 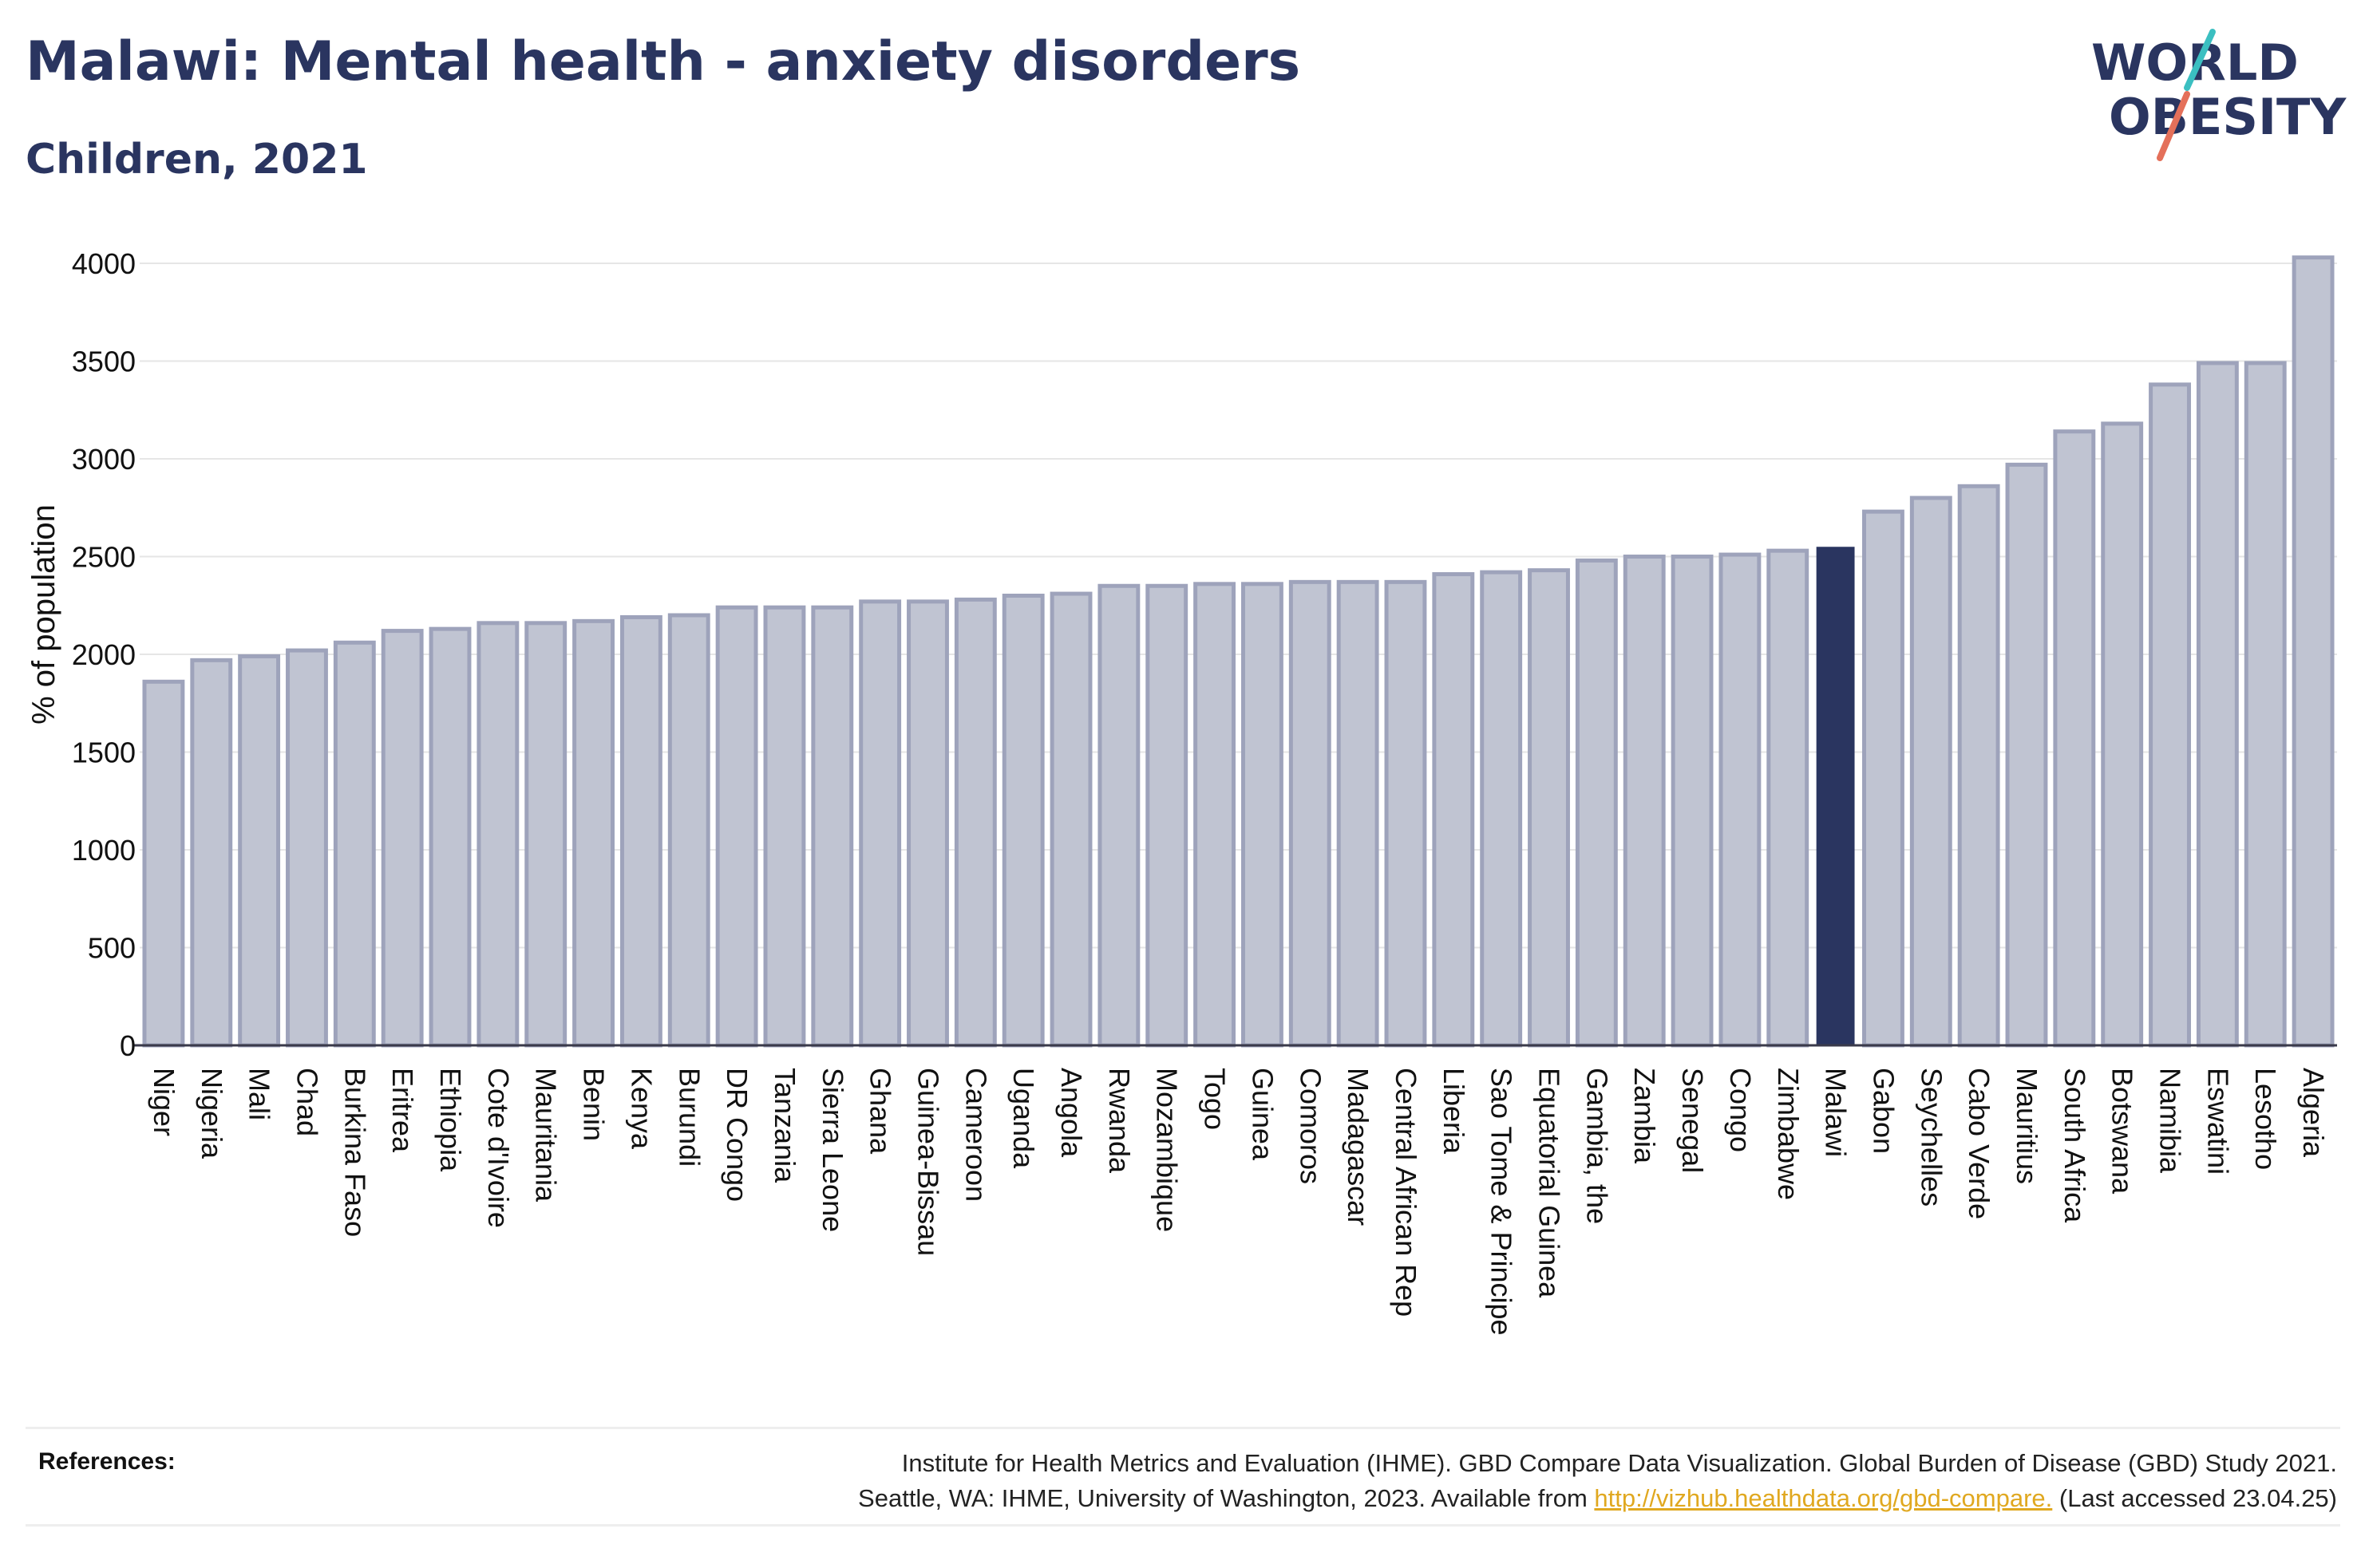 I want to click on references-divider-top, so click(x=1183, y=1428).